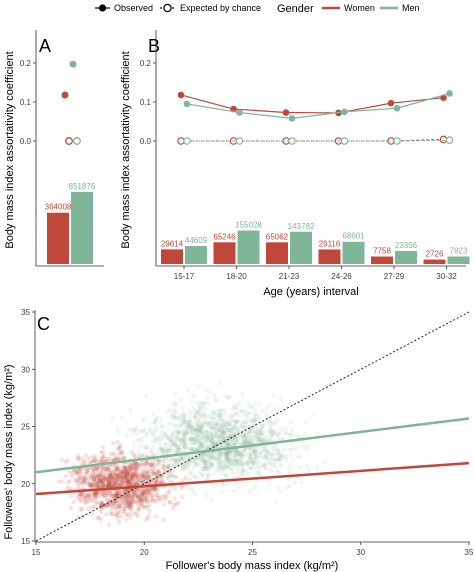  Describe the element at coordinates (9, 451) in the screenshot. I see `panel-c-ylabel: Followees' body mass index (kg/m²)` at that location.